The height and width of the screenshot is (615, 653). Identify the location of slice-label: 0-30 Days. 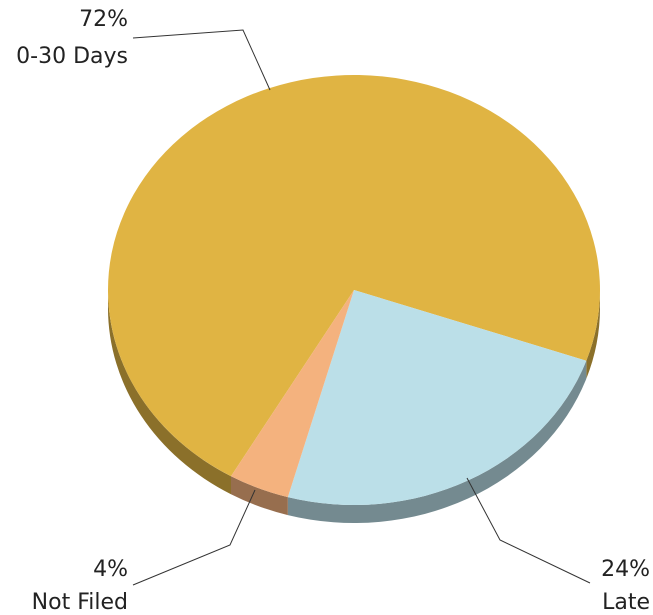
(72, 56).